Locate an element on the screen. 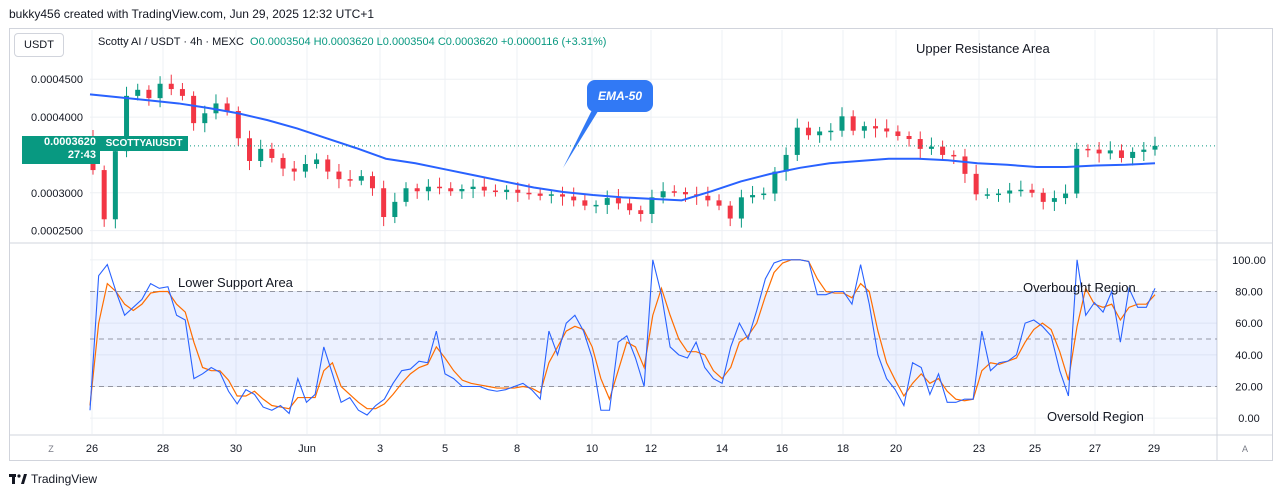 The image size is (1281, 497). bar-countdown: 27:43 is located at coordinates (81, 155).